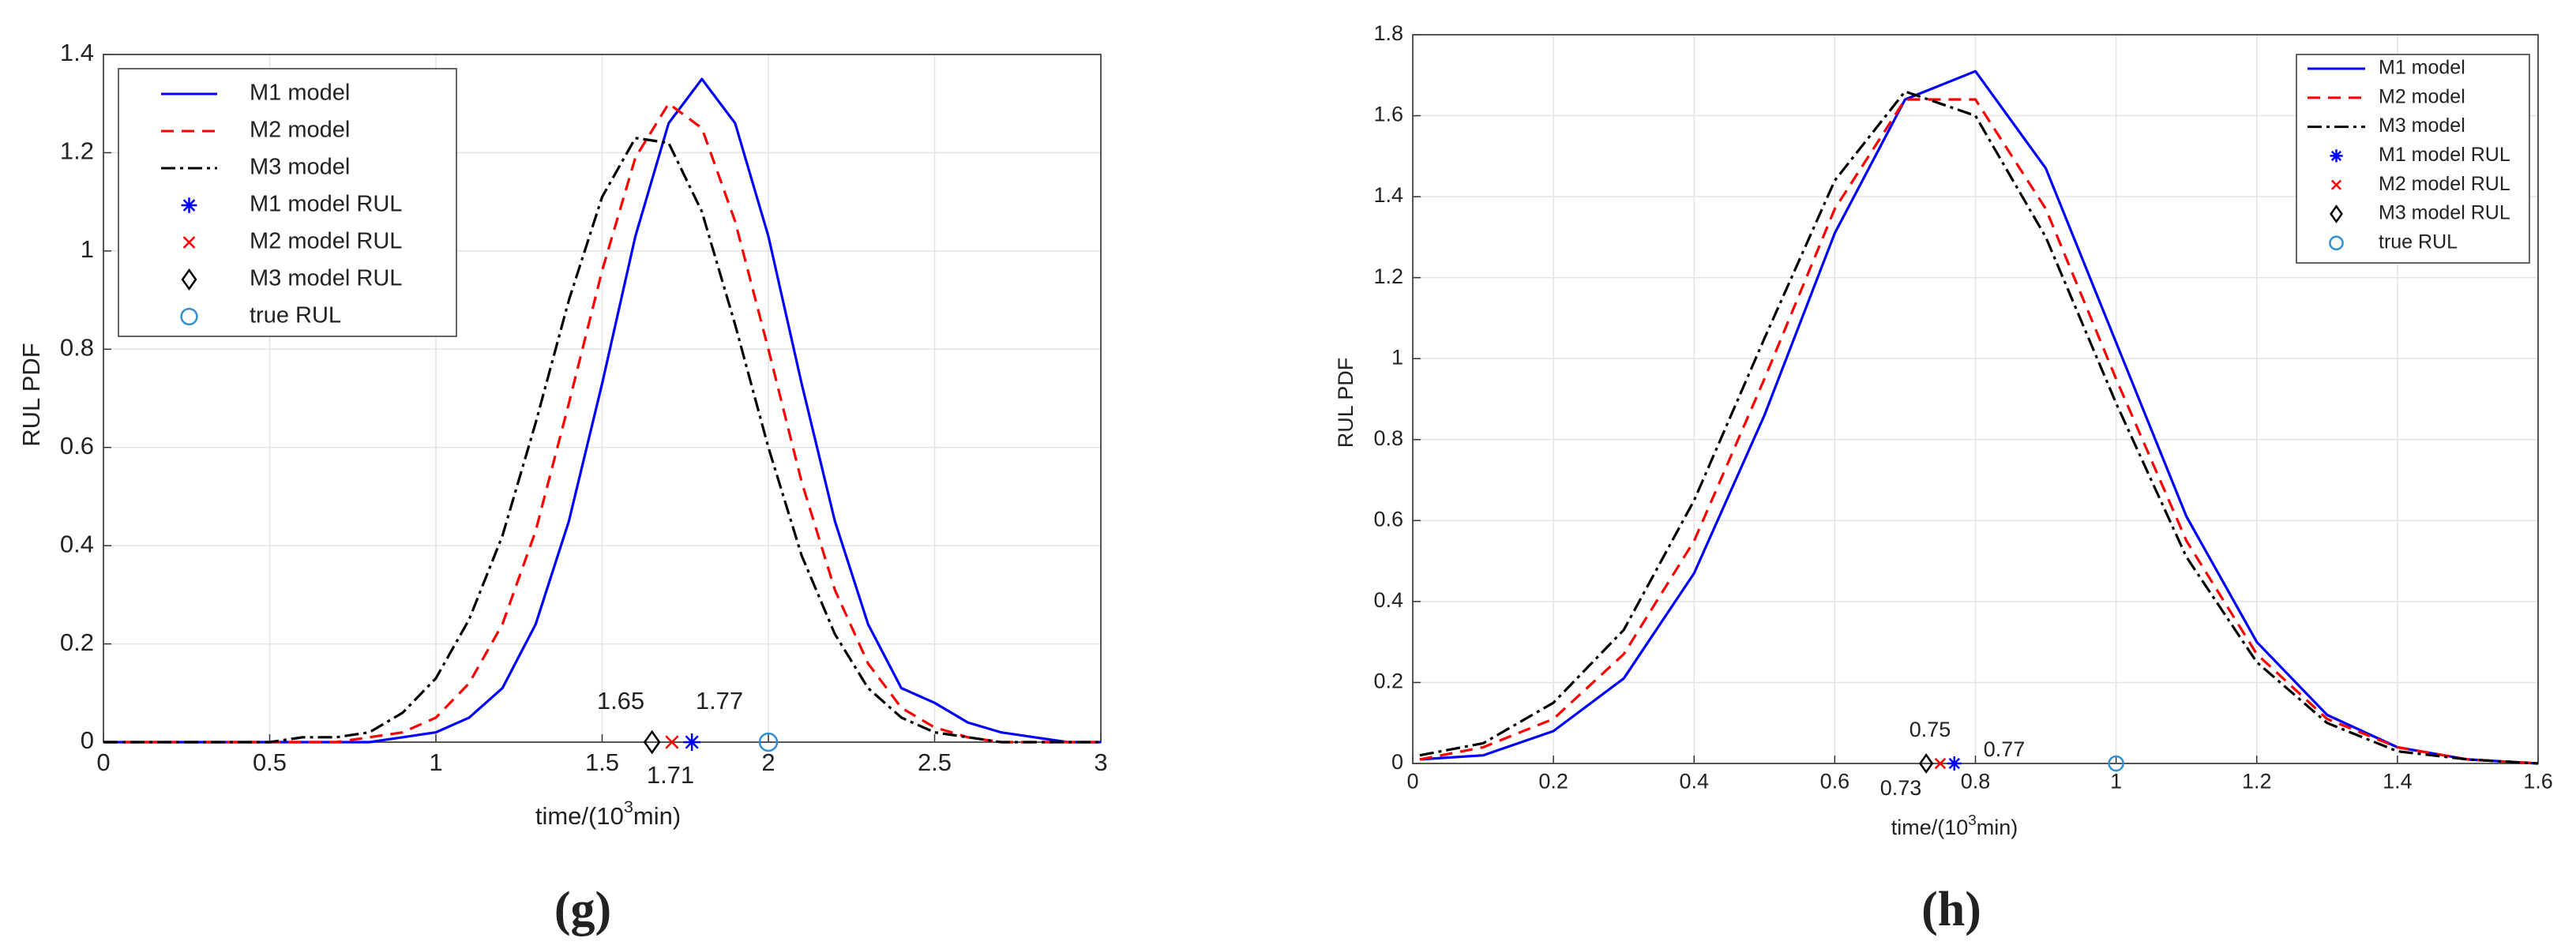 This screenshot has width=2576, height=949. Describe the element at coordinates (1901, 788) in the screenshot. I see `annotation: 0.73` at that location.